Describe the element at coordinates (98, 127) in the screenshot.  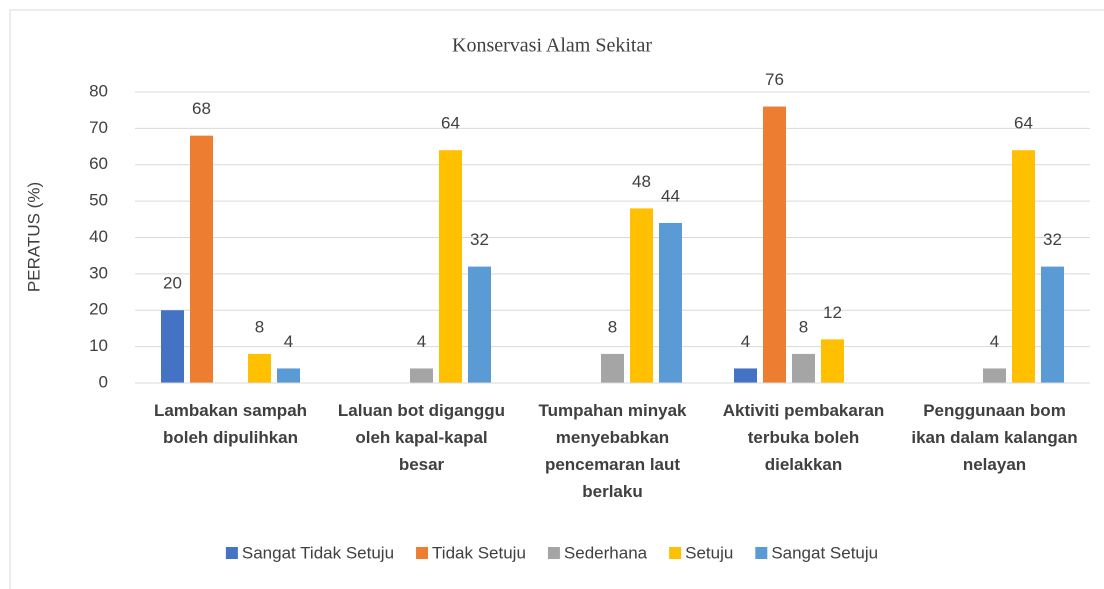
I see `y-tick-label: 70` at that location.